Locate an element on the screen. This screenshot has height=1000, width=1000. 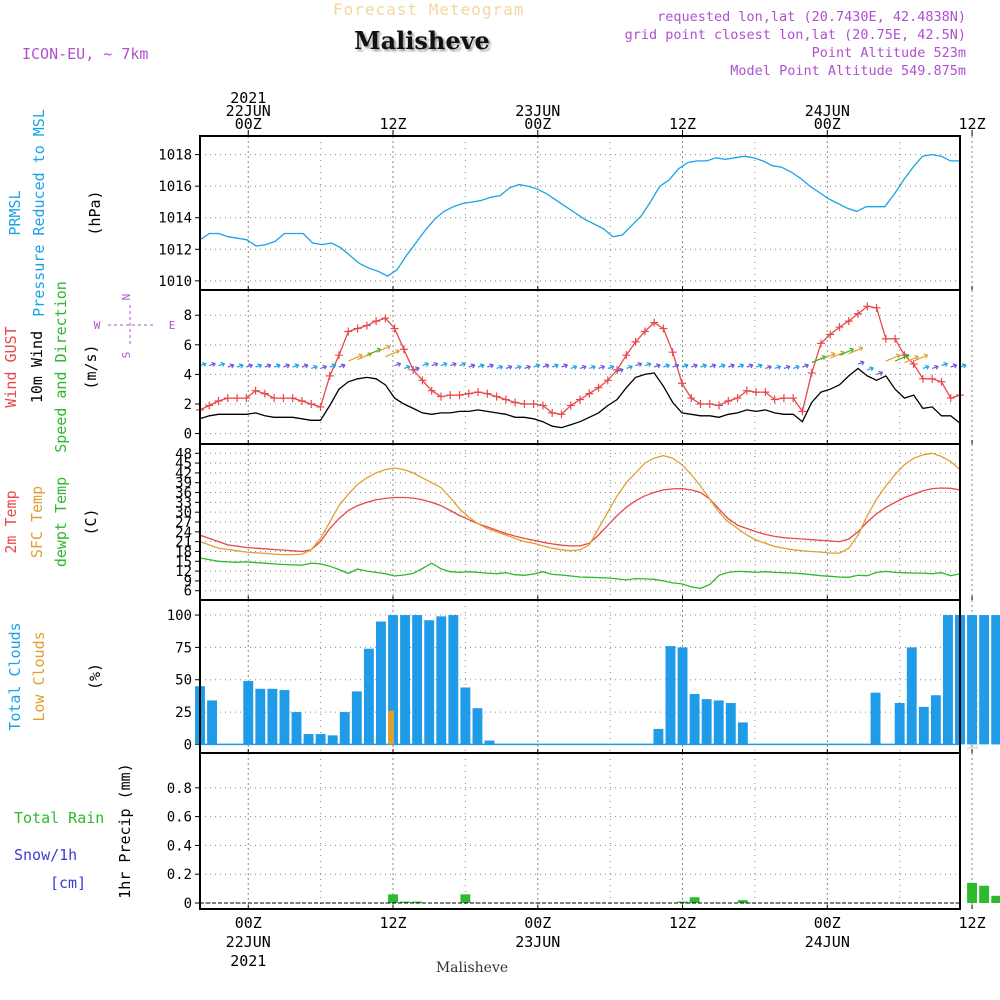
y-tick-label: 27 is located at coordinates (183, 523).